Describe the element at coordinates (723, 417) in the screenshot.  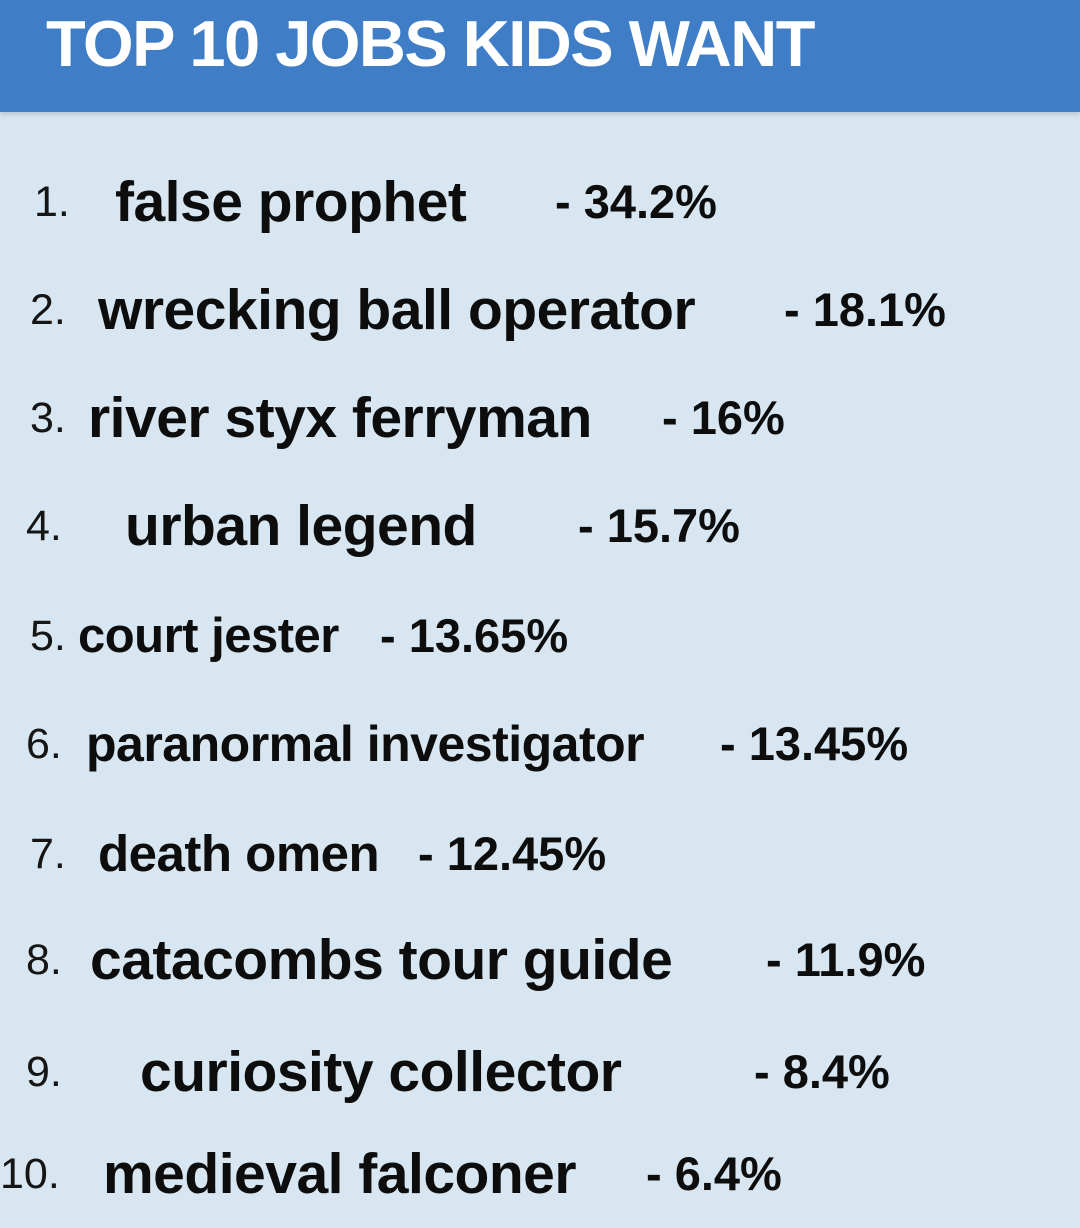
I see `item-percent: - 16%` at that location.